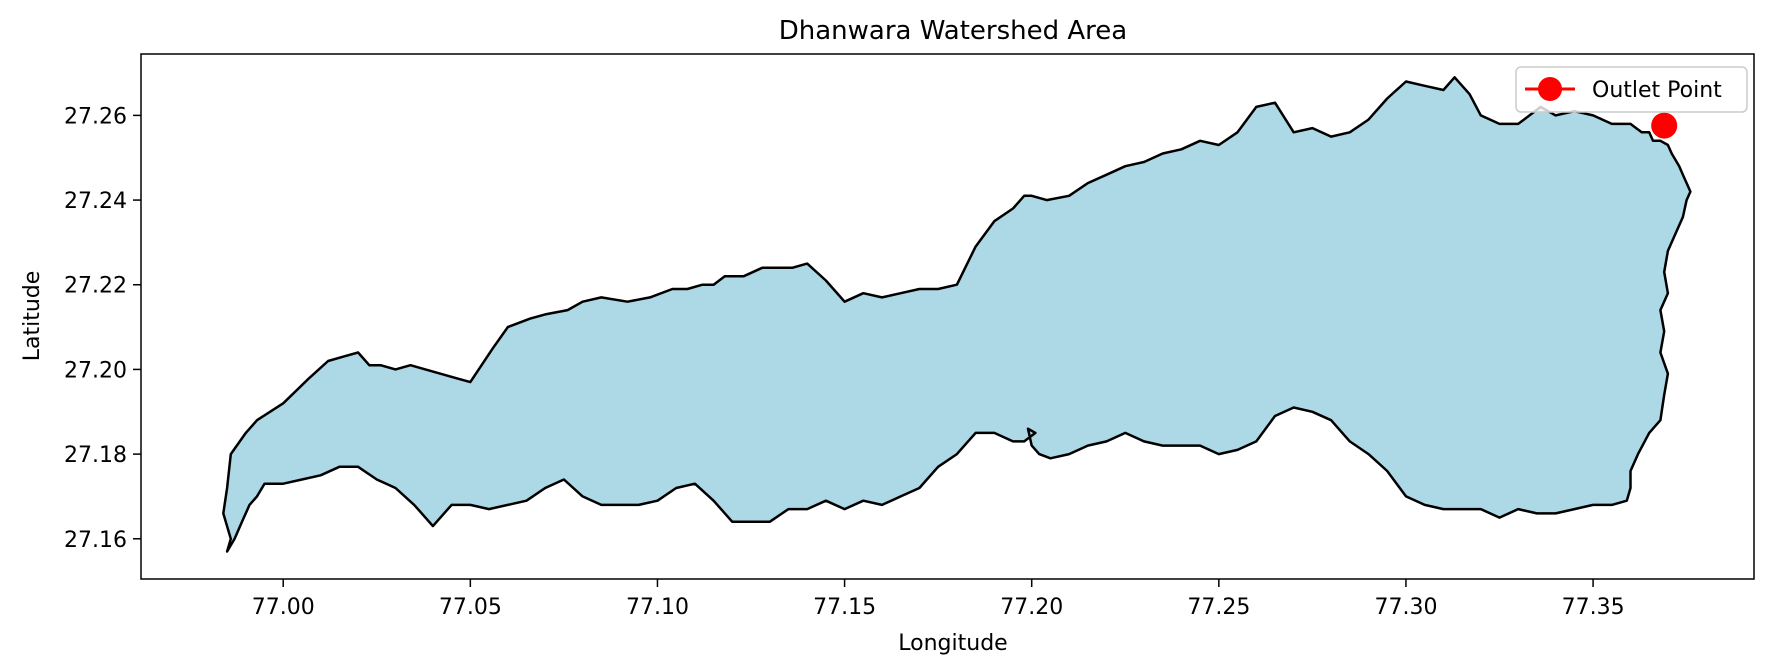 The height and width of the screenshot is (671, 1781). Describe the element at coordinates (1031, 607) in the screenshot. I see `x-tick-label: 77.20` at that location.